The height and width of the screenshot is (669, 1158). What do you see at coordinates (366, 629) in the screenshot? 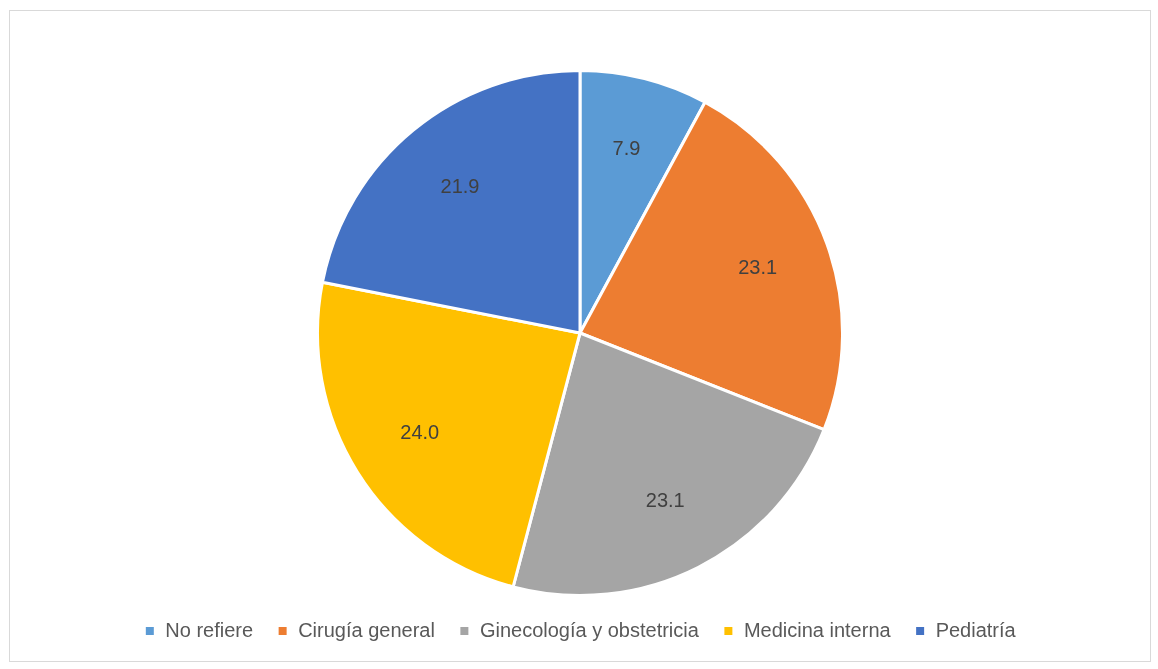
I see `legend-label: Cirugía general` at bounding box center [366, 629].